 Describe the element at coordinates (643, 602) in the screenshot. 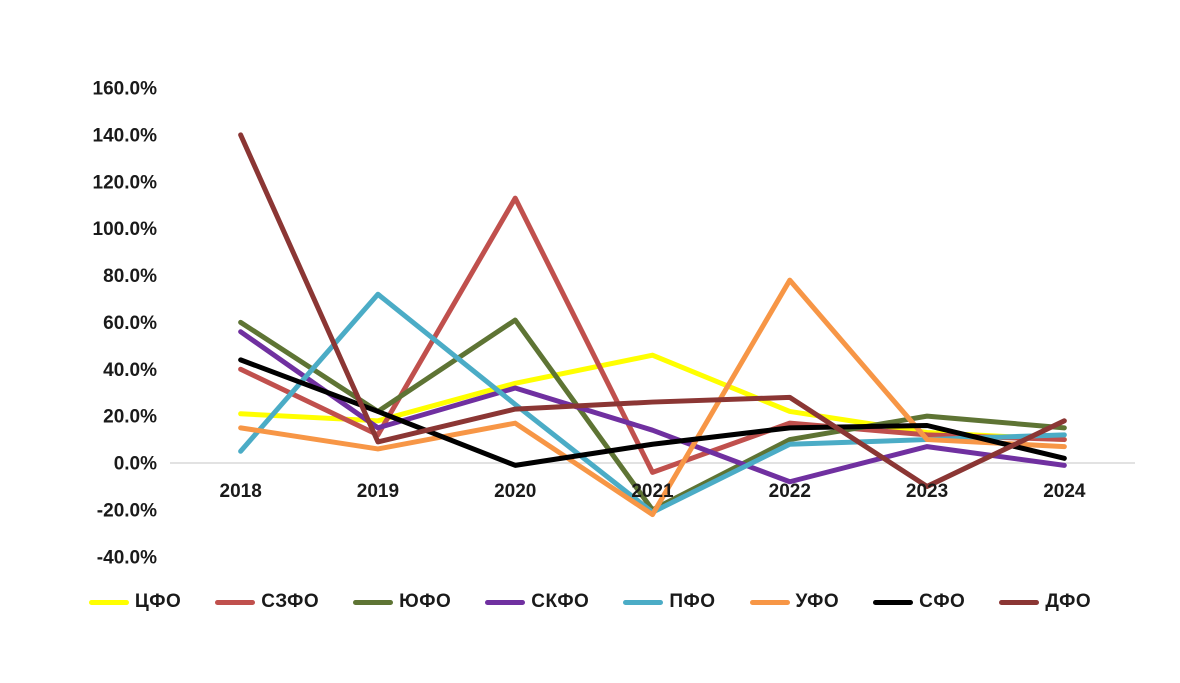

I see `legend-swatch-pfo` at that location.